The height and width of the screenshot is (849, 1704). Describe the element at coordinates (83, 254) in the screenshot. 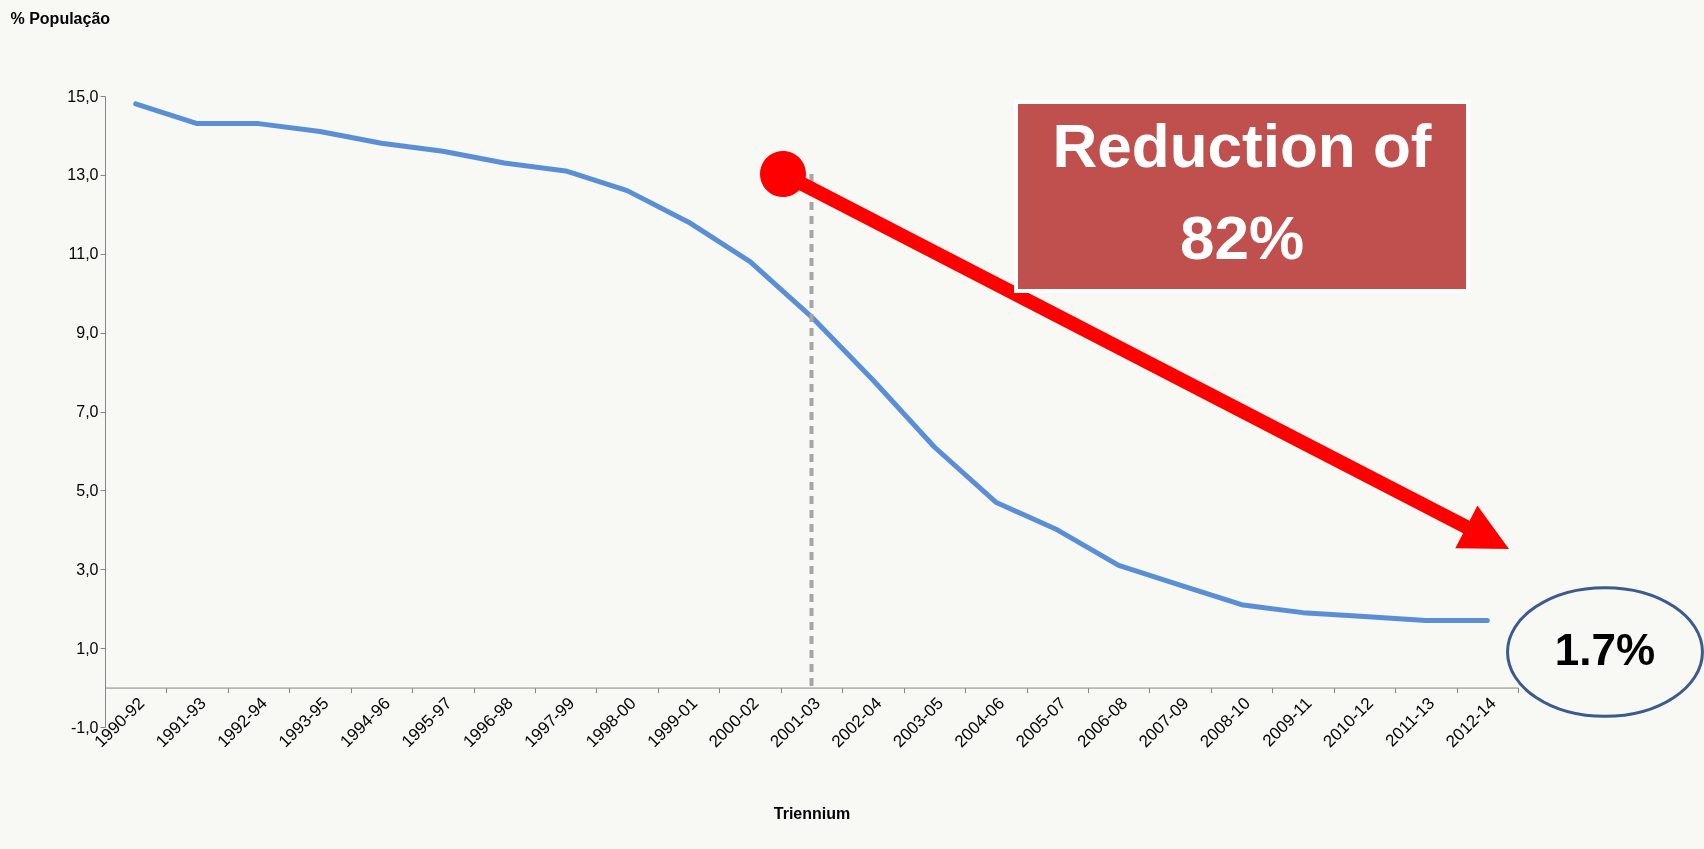

I see `y-tick-label: 11,0` at that location.